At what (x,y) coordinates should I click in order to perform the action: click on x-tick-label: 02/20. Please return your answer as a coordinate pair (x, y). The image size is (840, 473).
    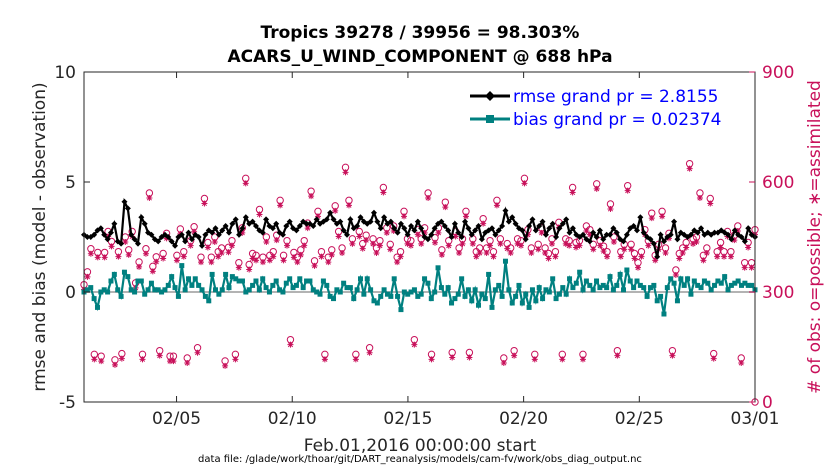
    Looking at the image, I should click on (523, 419).